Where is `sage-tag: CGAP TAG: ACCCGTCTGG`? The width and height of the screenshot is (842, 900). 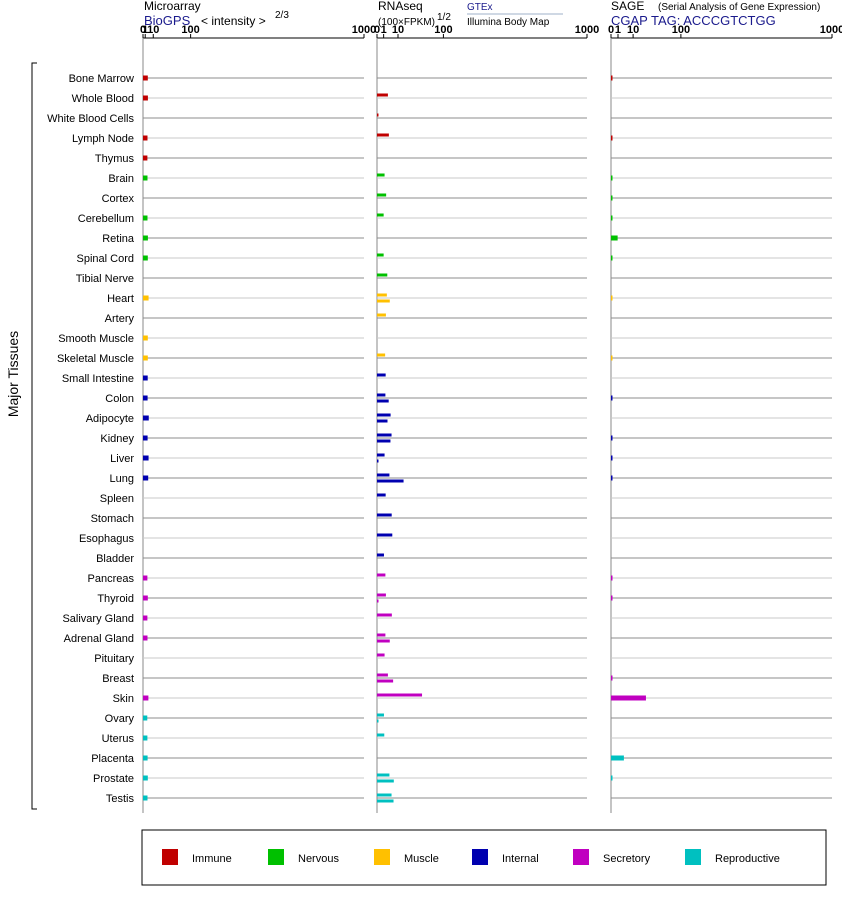 sage-tag: CGAP TAG: ACCCGTCTGG is located at coordinates (693, 20).